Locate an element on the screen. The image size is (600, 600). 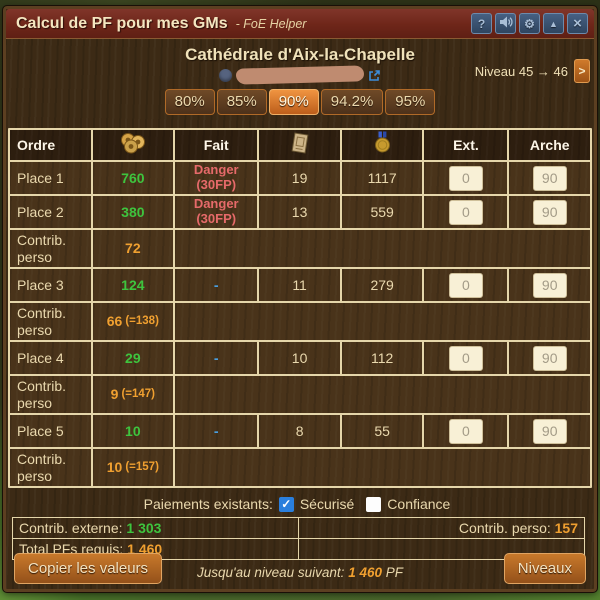
trust-label: Confiance is located at coordinates (419, 504).